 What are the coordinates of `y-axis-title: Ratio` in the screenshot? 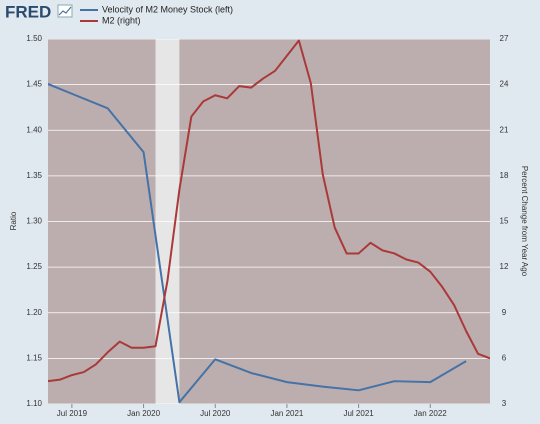 It's located at (13, 220).